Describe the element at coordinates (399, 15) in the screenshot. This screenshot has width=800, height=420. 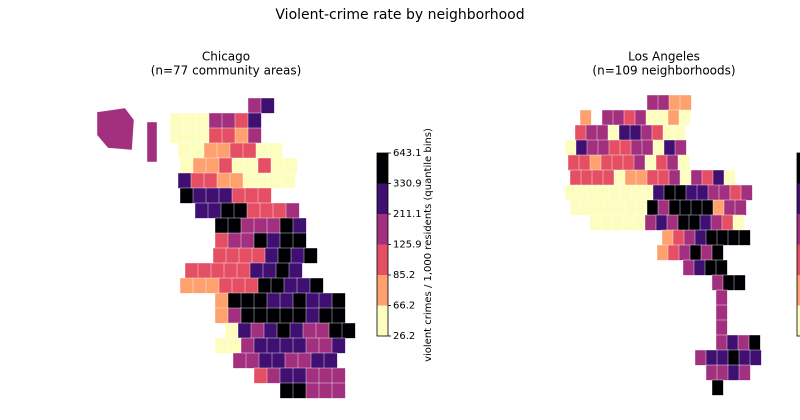
I see `figure-title: Violent-crime rate by neighborhood` at that location.